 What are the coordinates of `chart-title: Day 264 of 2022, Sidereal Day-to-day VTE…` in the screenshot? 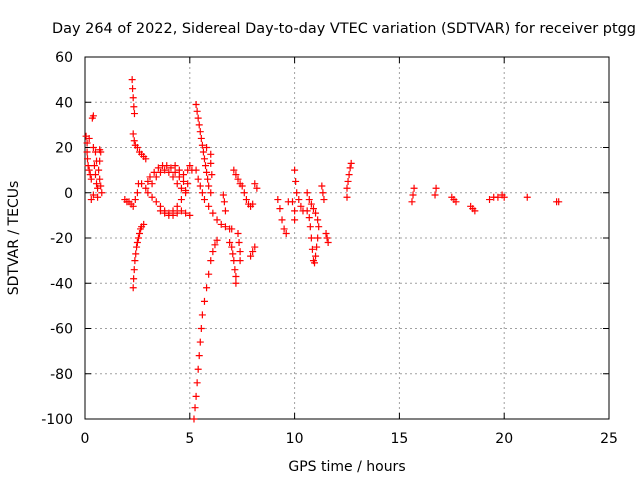 It's located at (344, 29).